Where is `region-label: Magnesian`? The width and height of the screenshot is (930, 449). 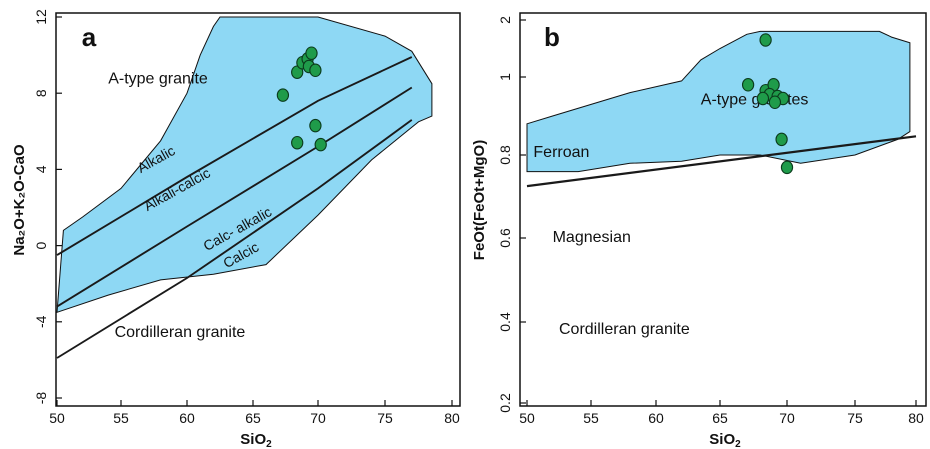
region-label: Magnesian is located at coordinates (592, 237).